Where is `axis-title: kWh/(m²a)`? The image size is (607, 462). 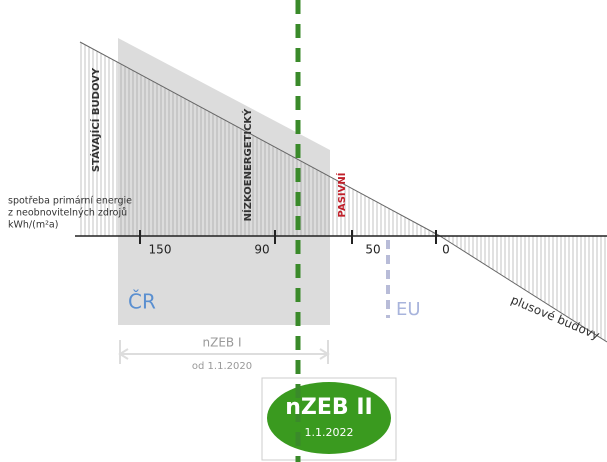 axis-title: kWh/(m²a) is located at coordinates (33, 225).